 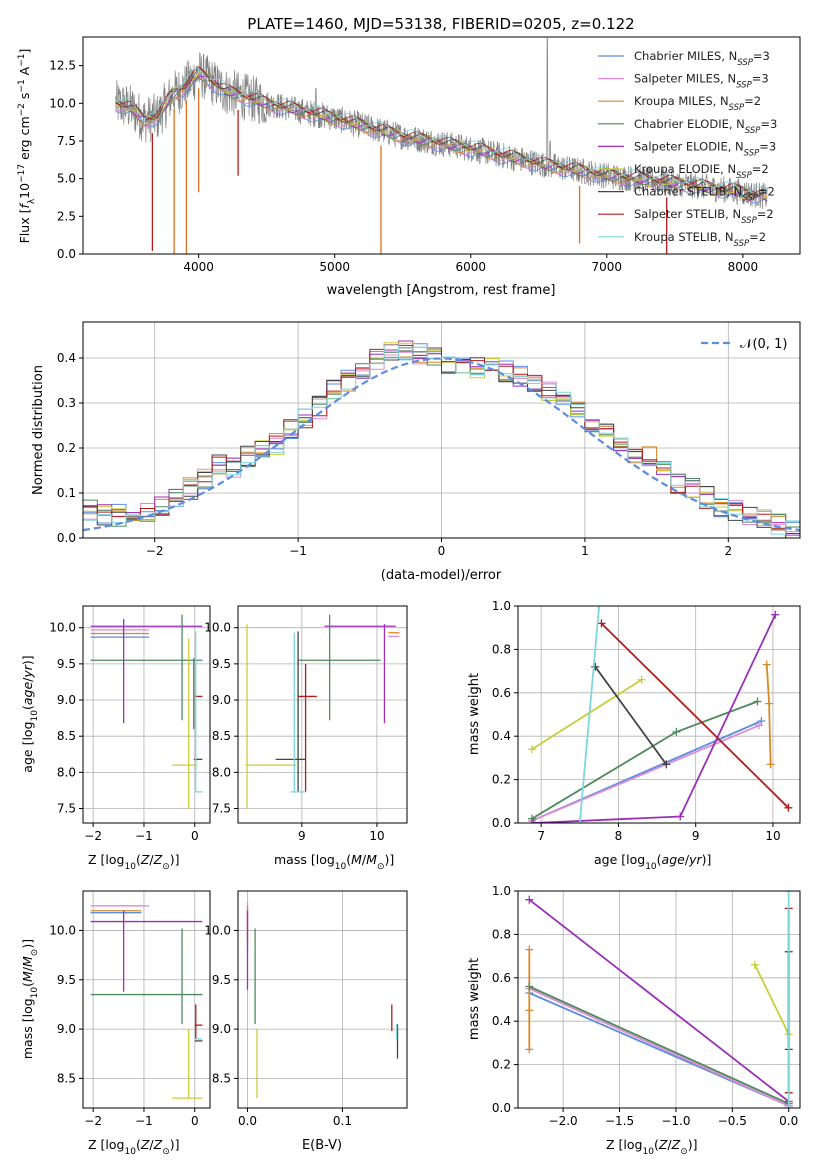 I want to click on x-tick-label: −1.5, so click(x=619, y=1121).